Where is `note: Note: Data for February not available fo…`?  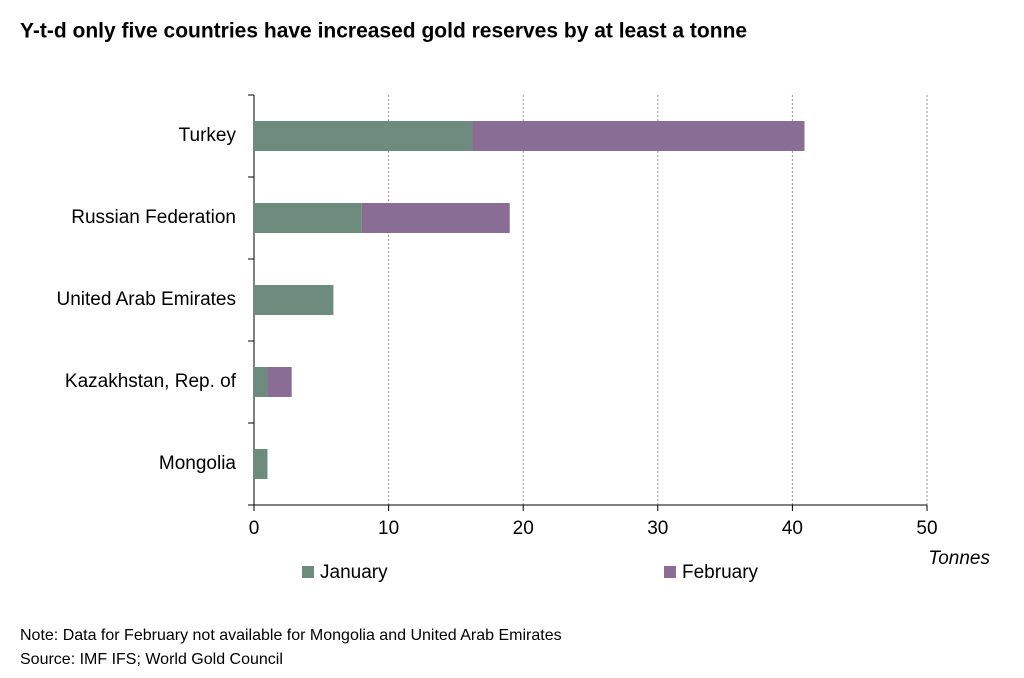 note: Note: Data for February not available fo… is located at coordinates (291, 635).